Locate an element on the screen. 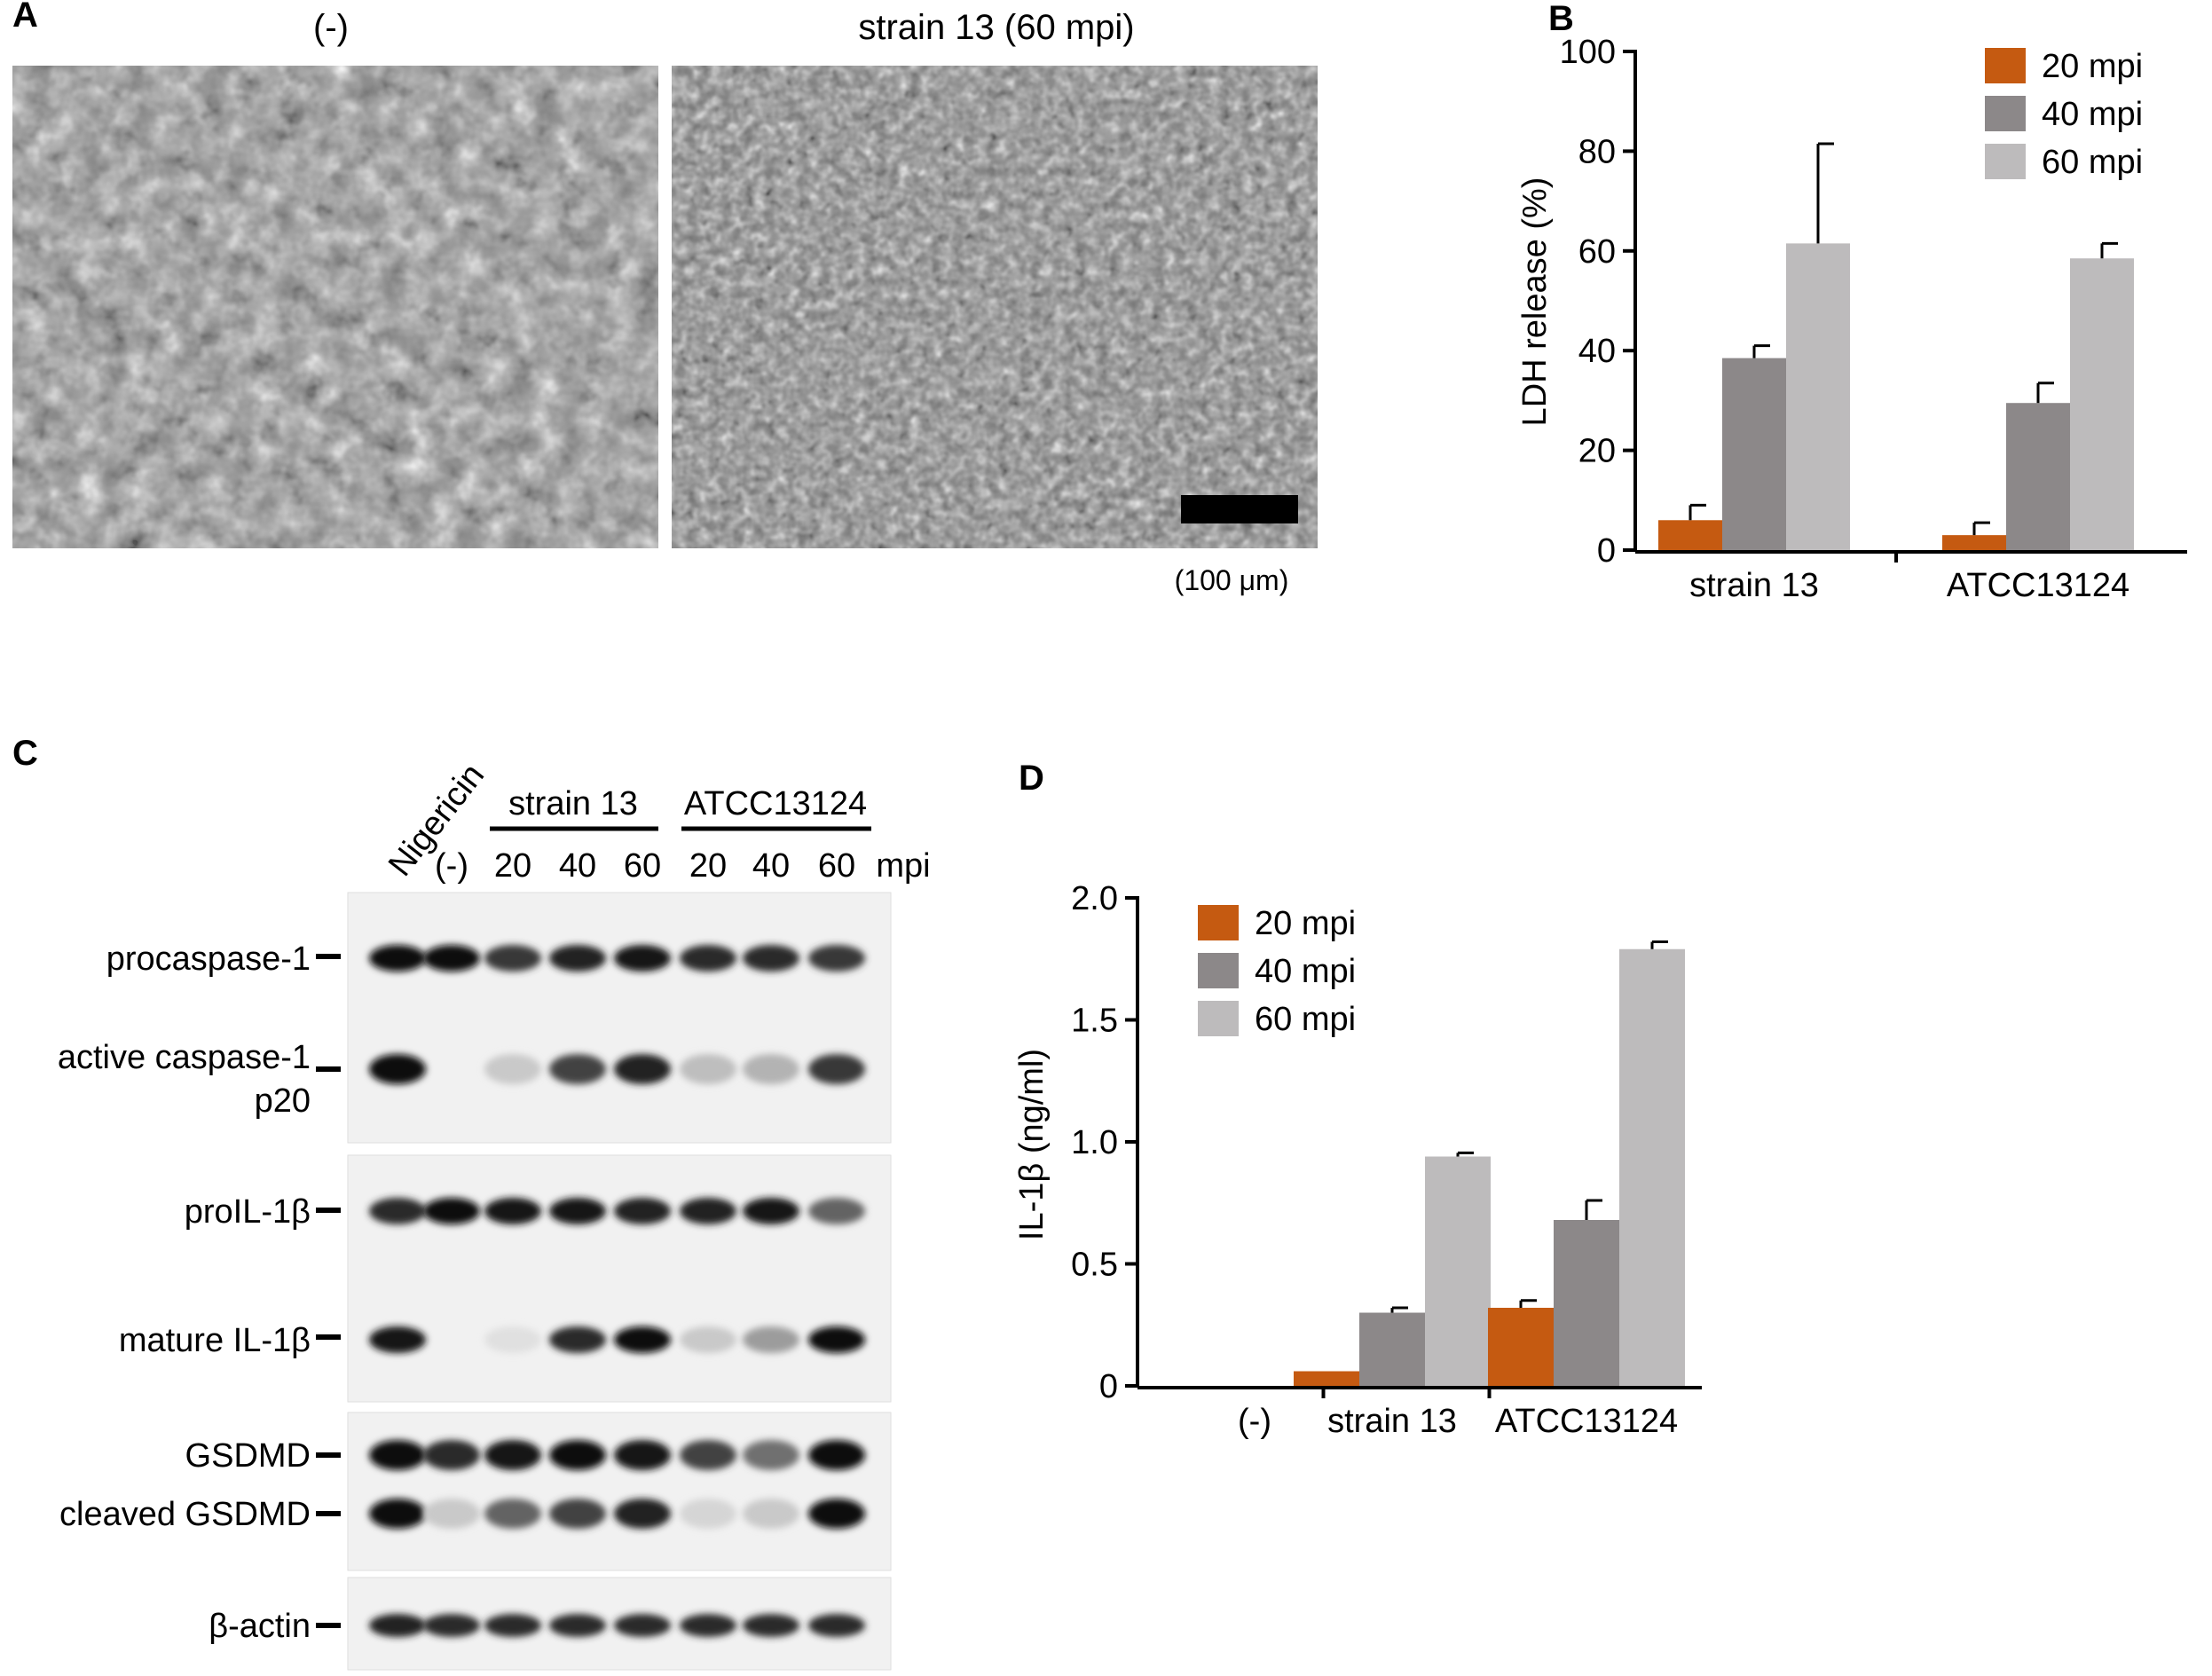 The image size is (2212, 1676). band-label: GSDMD is located at coordinates (248, 1456).